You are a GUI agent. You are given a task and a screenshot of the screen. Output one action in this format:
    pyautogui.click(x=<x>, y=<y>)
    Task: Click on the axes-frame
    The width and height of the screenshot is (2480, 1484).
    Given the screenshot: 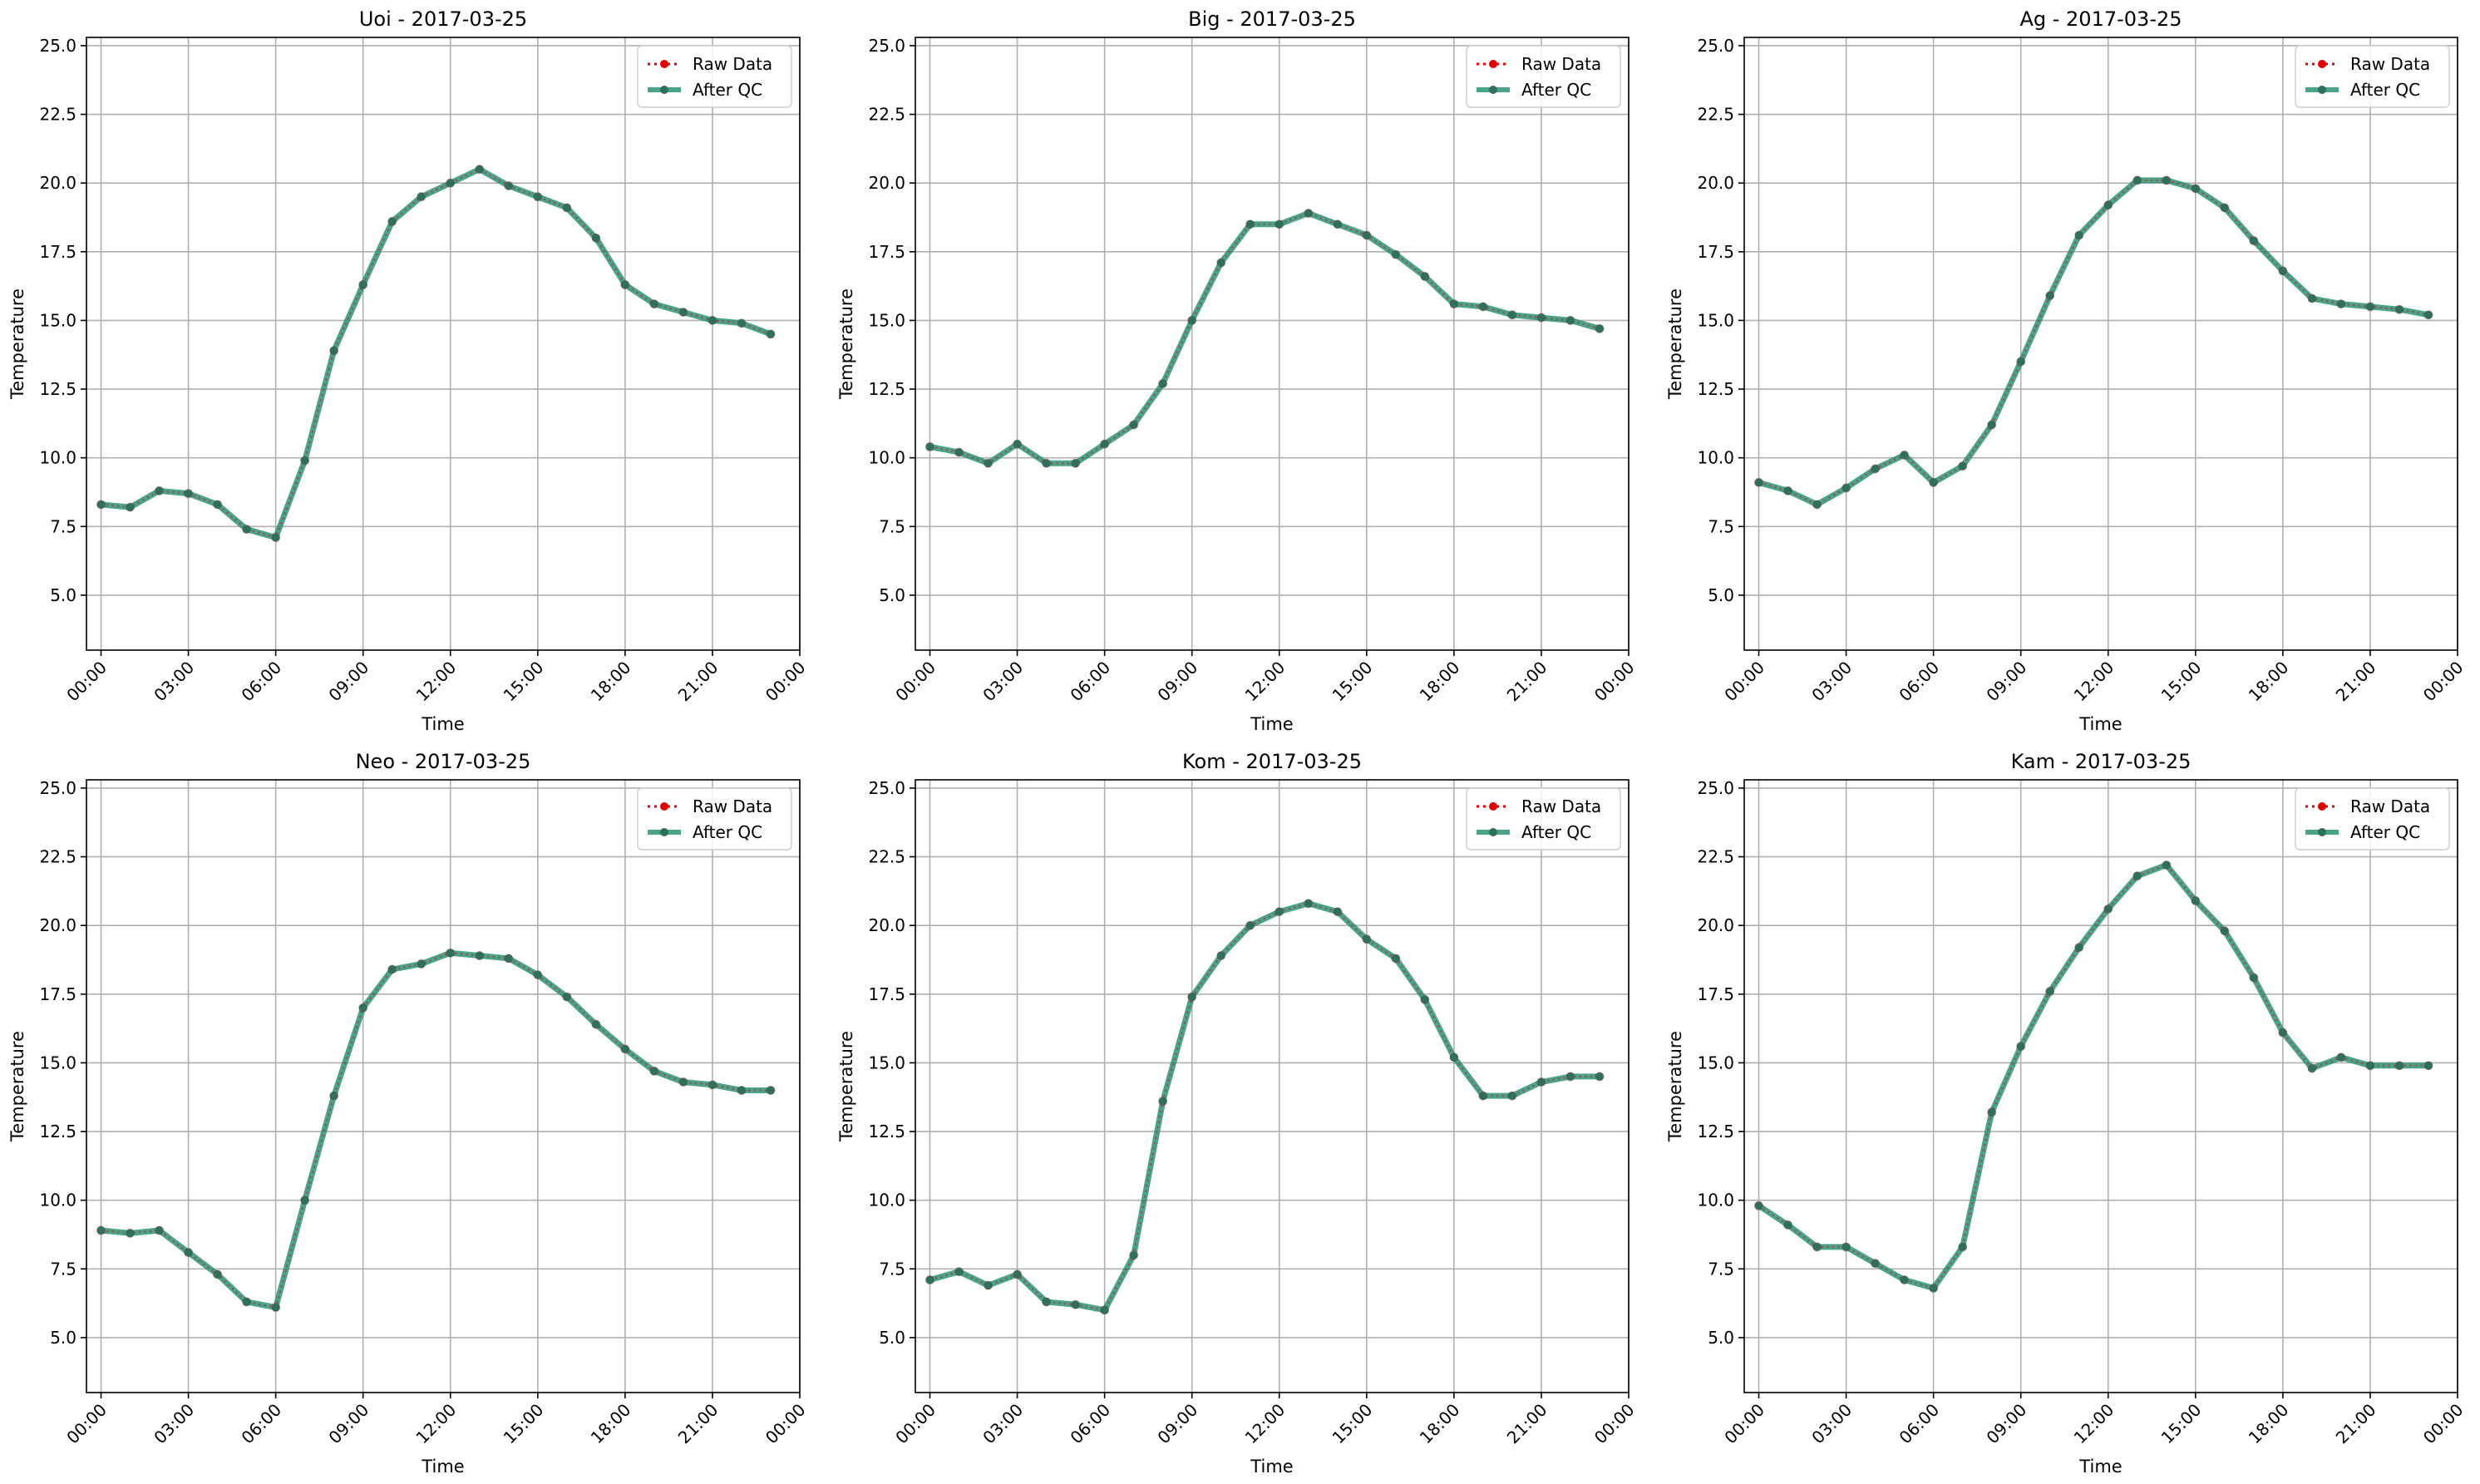 What is the action you would take?
    pyautogui.click(x=1273, y=1086)
    